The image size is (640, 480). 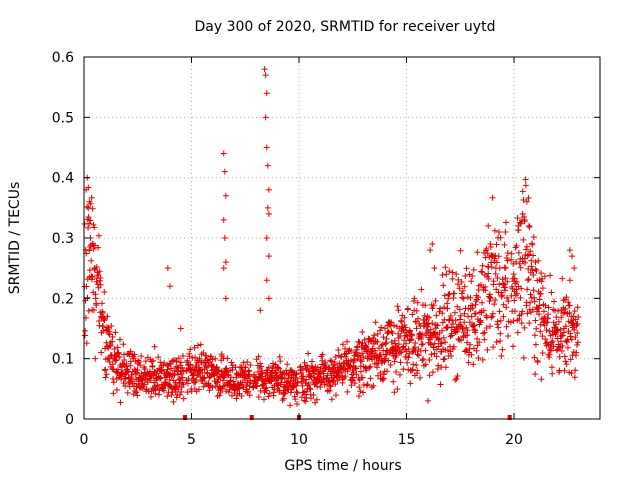 I want to click on x-tick-label: 15, so click(x=407, y=440).